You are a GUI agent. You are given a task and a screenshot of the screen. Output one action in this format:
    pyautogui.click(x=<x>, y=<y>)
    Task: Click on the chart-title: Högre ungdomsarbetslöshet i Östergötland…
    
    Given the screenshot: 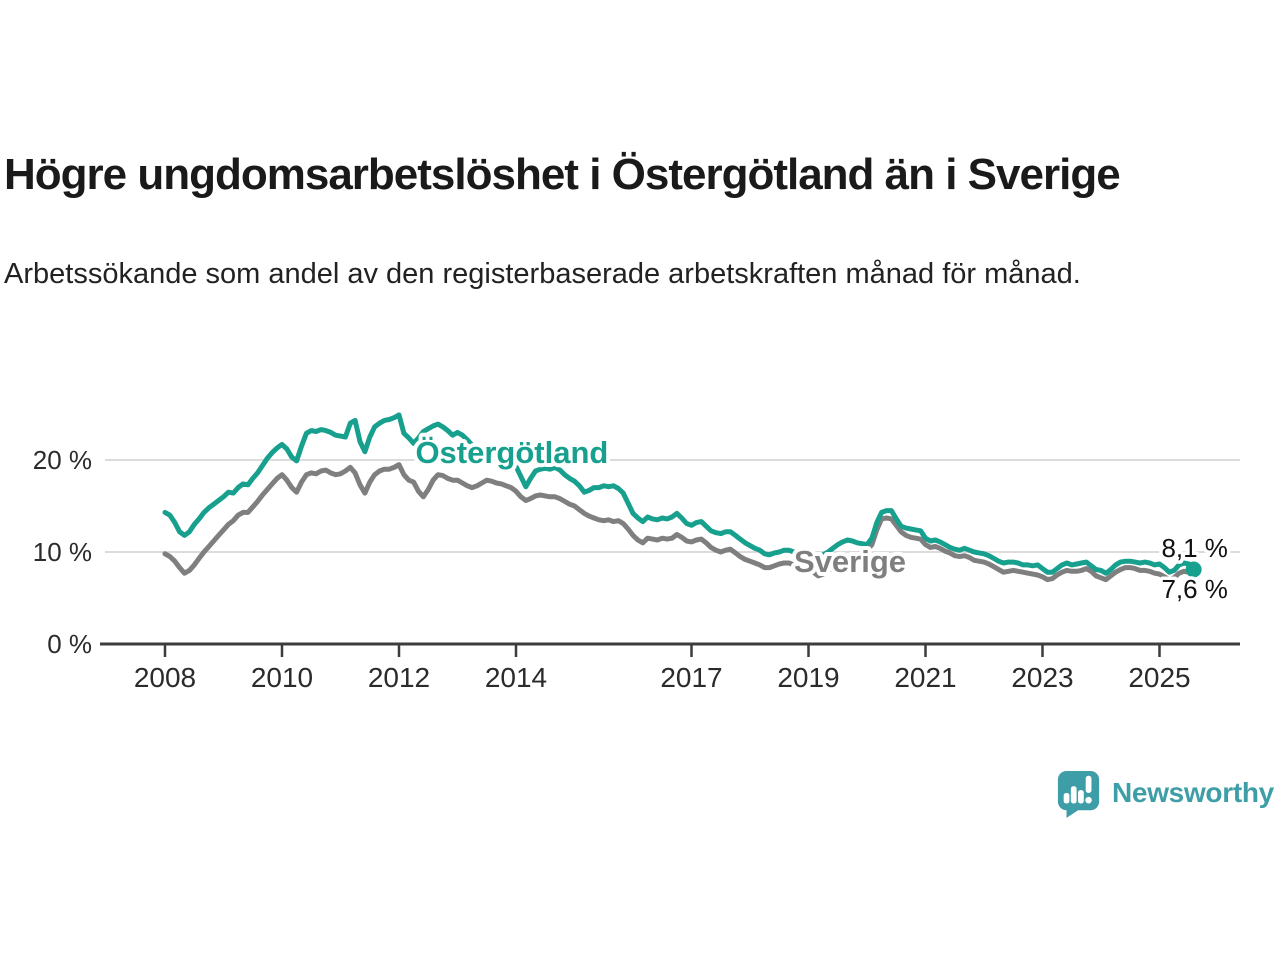 What is the action you would take?
    pyautogui.click(x=562, y=174)
    